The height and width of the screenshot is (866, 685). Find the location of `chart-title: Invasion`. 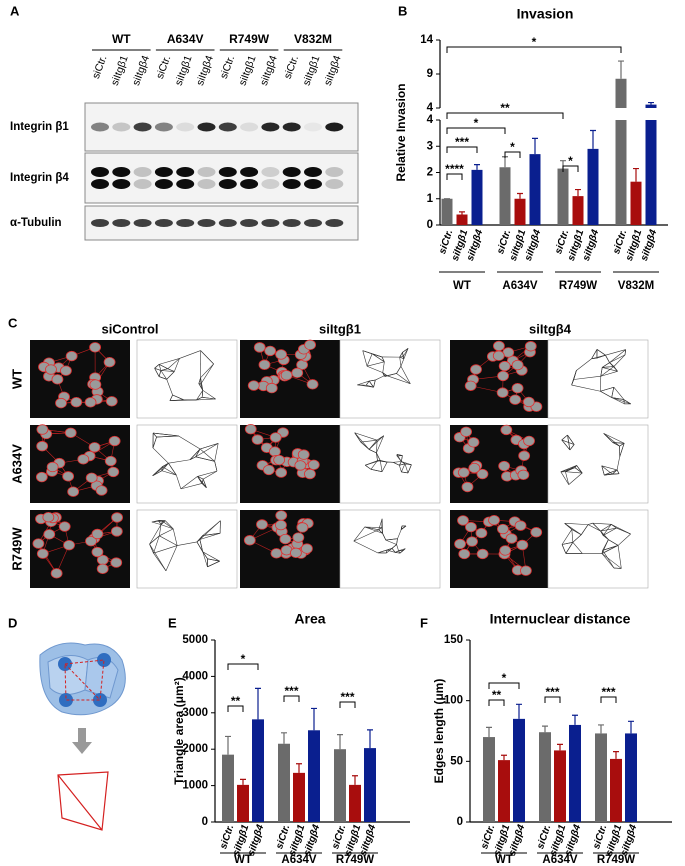

chart-title: Invasion is located at coordinates (545, 14).